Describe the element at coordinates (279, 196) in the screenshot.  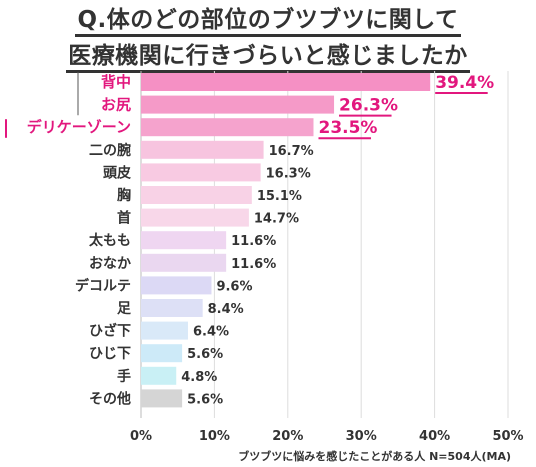
I see `value-label: 15.1%` at that location.